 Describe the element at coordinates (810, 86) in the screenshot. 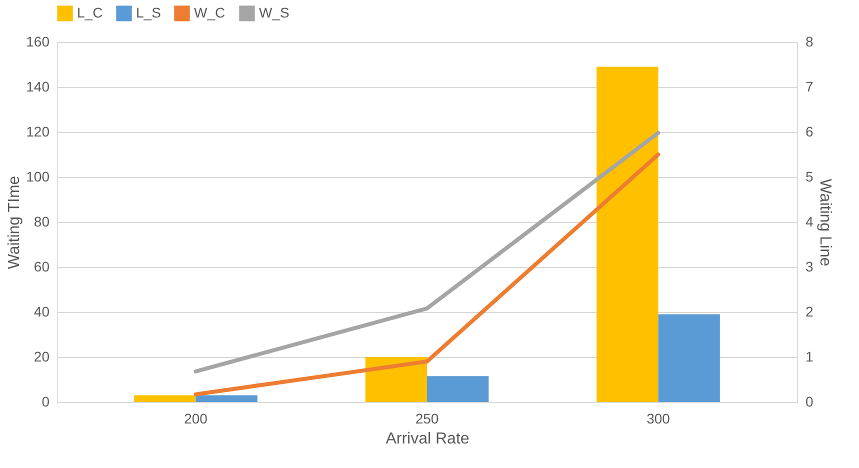

I see `y2-tick-label: 7` at that location.